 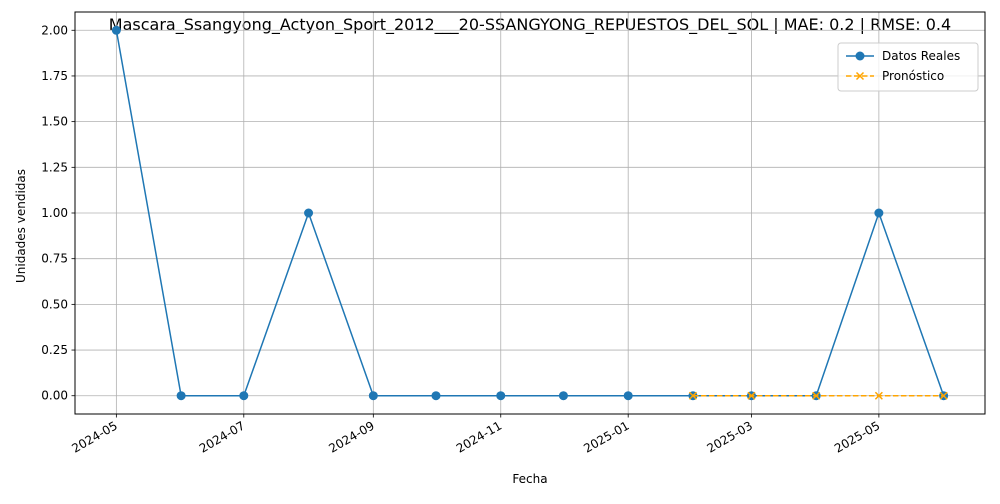 I want to click on x-tick-label: 2024-09, so click(x=351, y=436).